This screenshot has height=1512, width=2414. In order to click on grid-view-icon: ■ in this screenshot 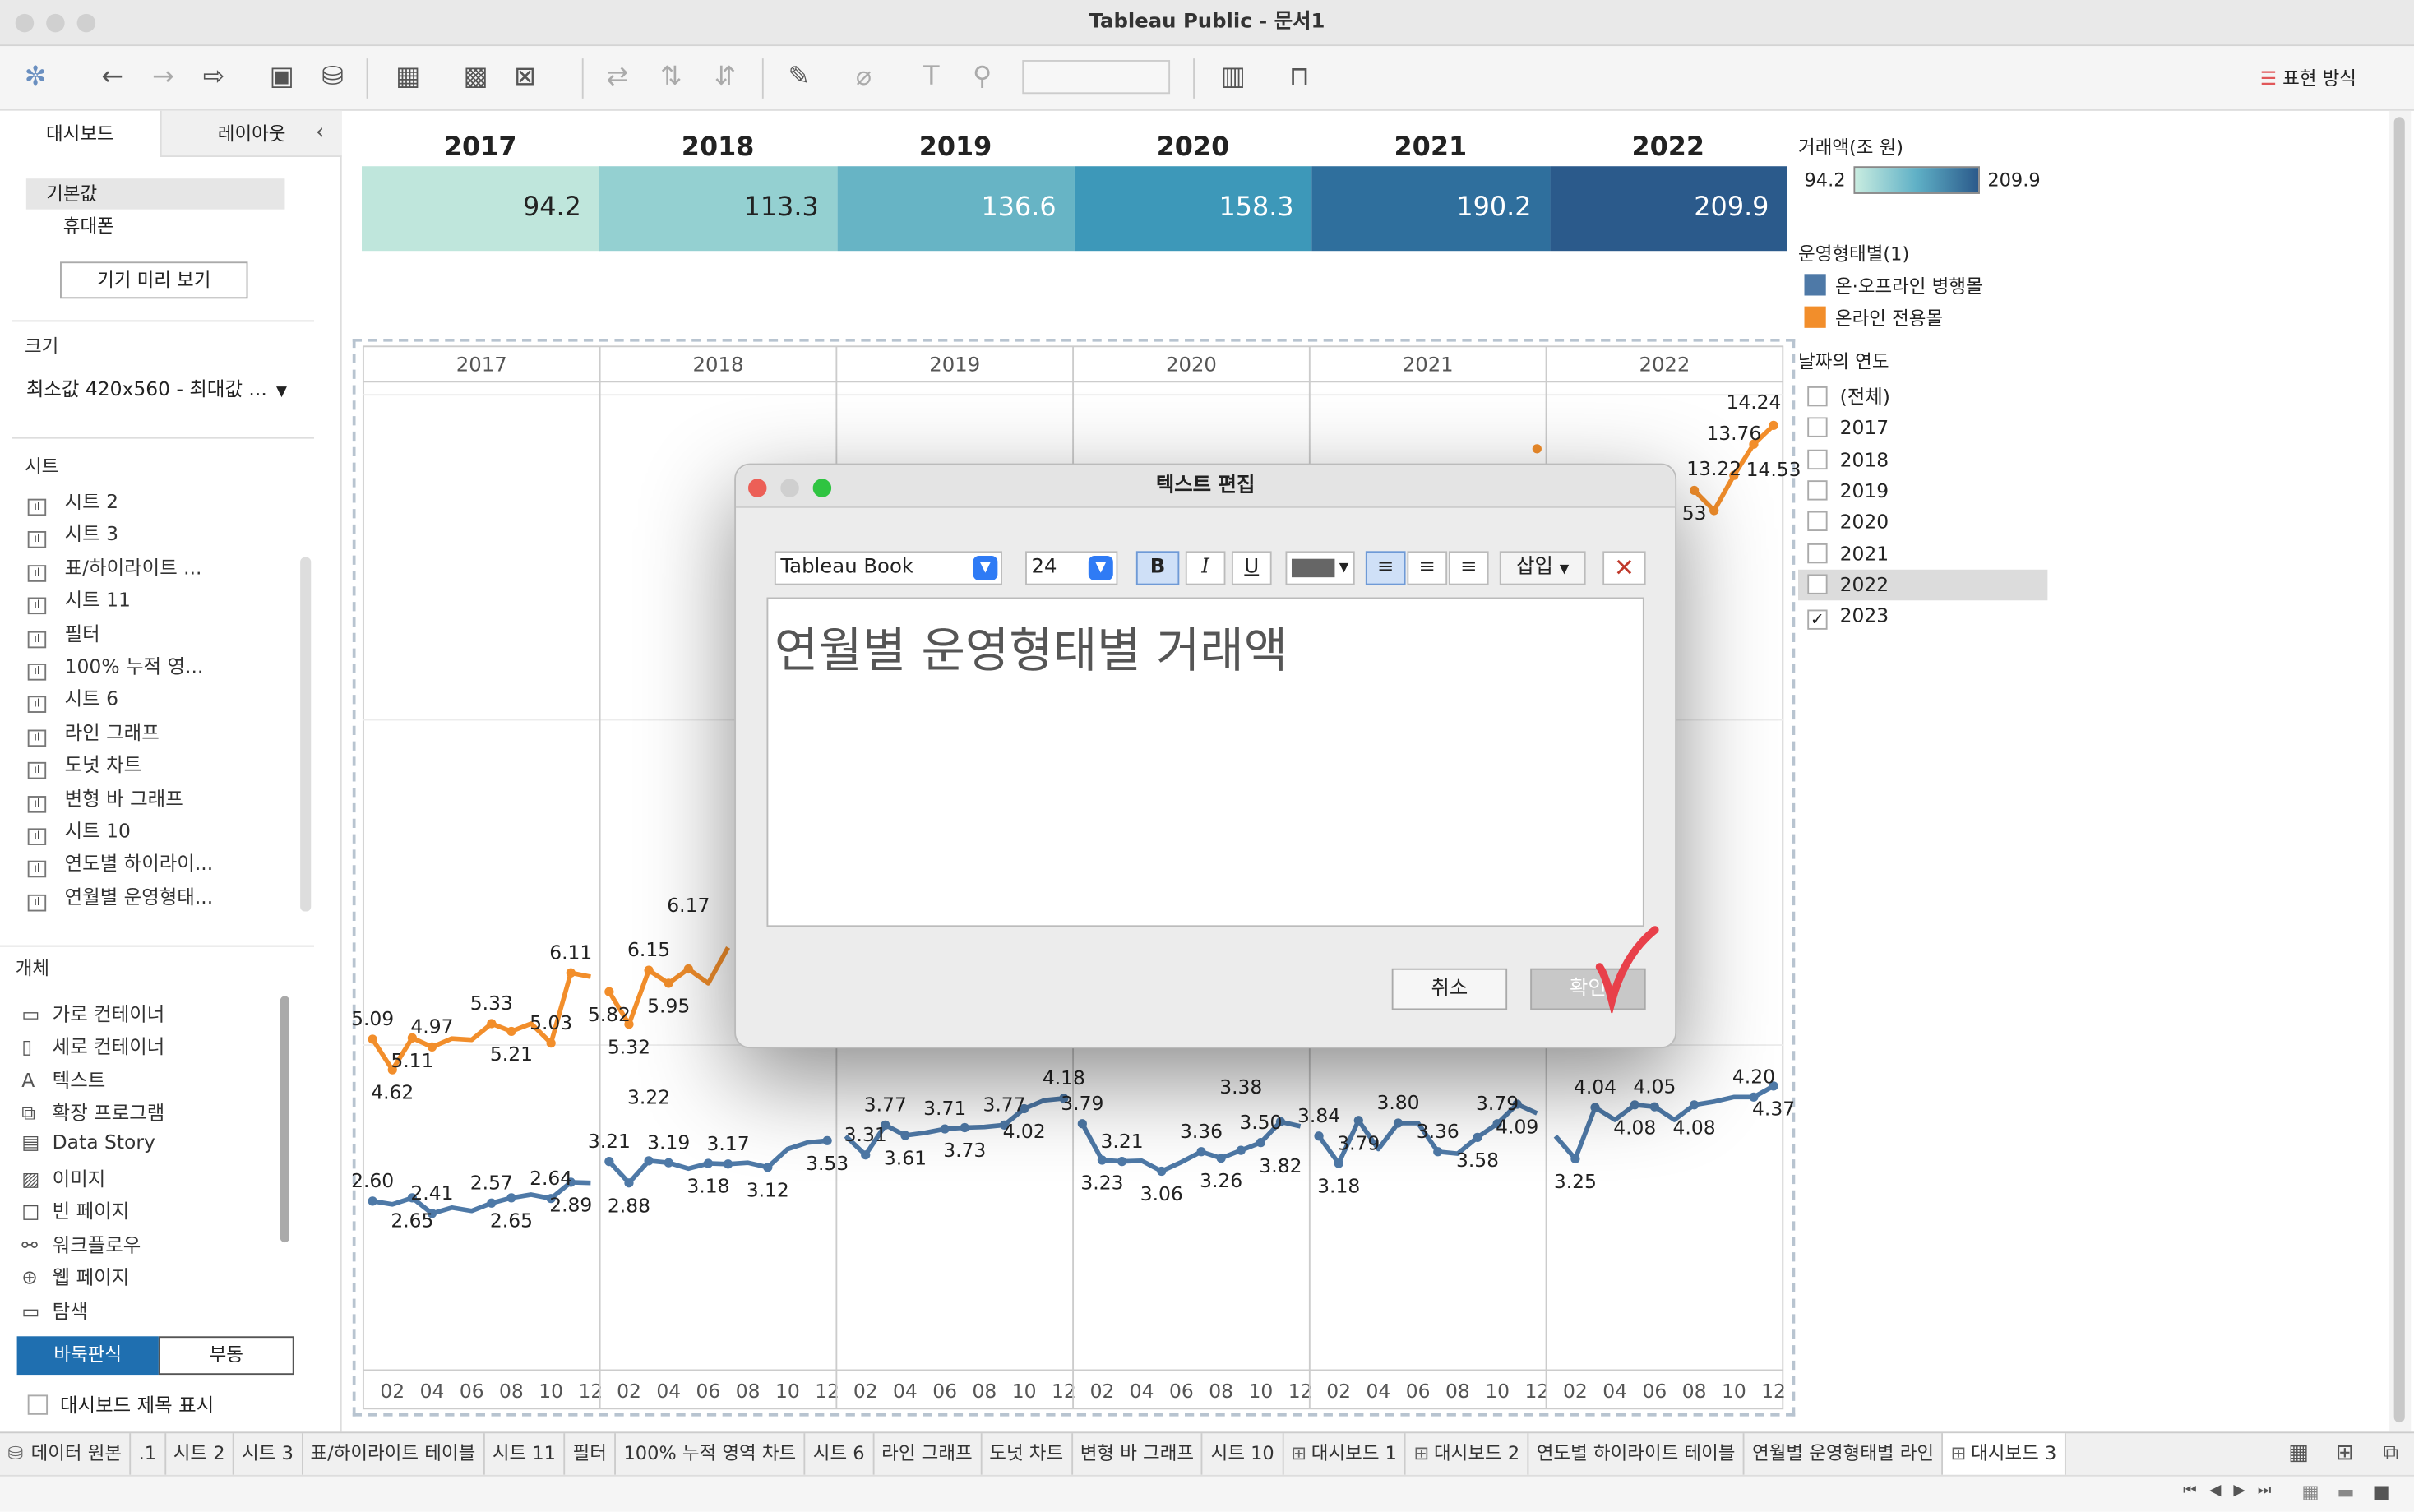, I will do `click(2381, 1492)`.